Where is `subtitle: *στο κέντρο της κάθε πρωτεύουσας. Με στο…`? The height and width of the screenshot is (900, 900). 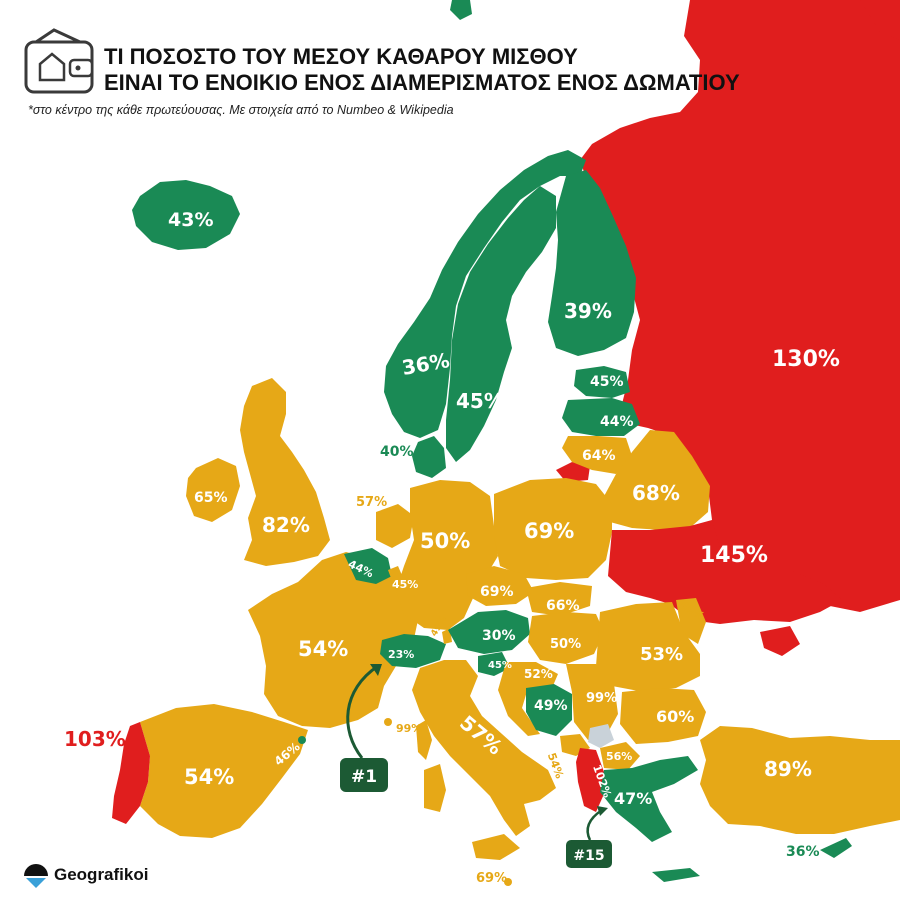
subtitle: *στο κέντρο της κάθε πρωτεύουσας. Με στο… is located at coordinates (241, 110).